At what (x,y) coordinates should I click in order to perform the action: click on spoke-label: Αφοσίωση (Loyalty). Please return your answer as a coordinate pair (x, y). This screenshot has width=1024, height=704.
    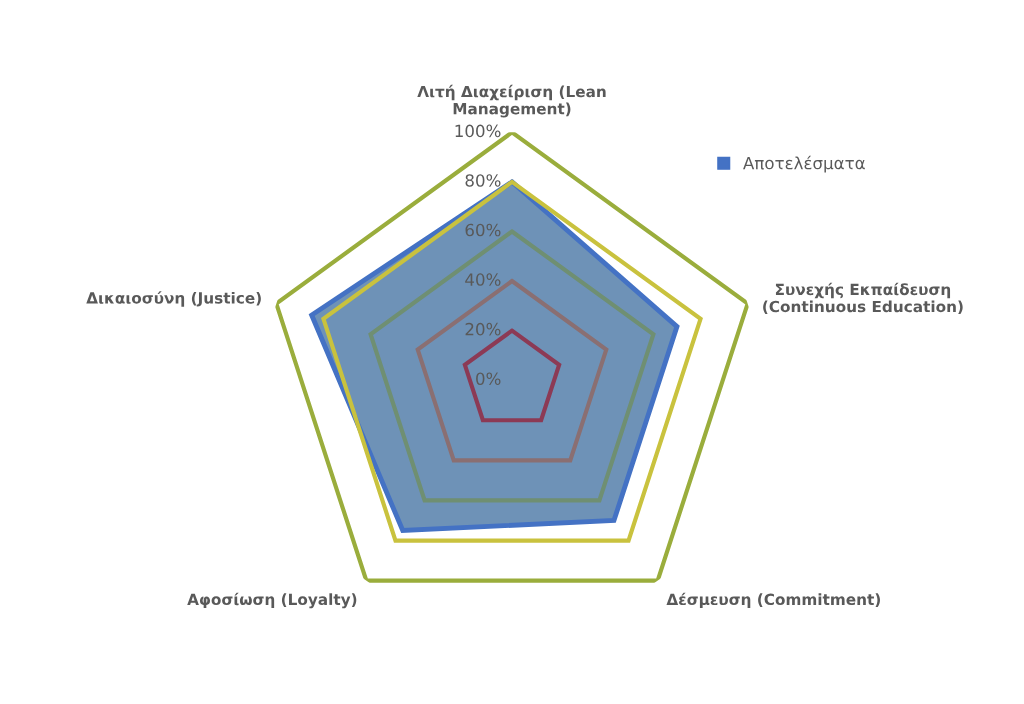
    Looking at the image, I should click on (272, 600).